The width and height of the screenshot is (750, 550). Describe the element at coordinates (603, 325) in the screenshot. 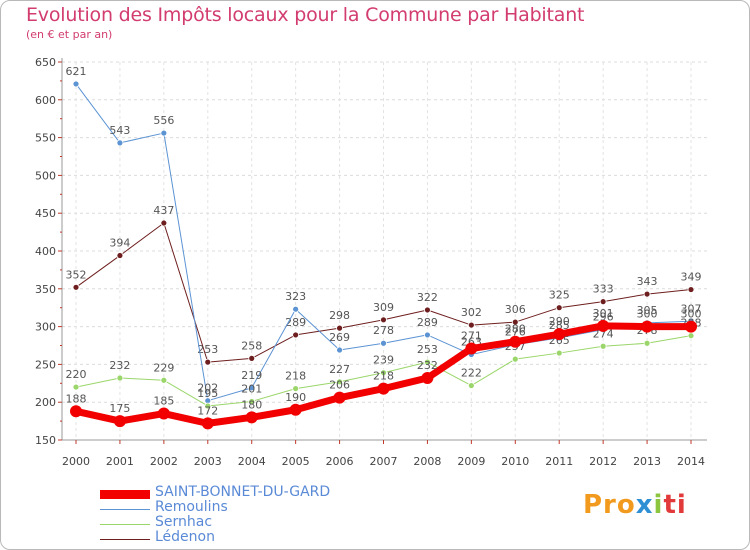

I see `point-saint-bonnet-du-gard-2012` at that location.